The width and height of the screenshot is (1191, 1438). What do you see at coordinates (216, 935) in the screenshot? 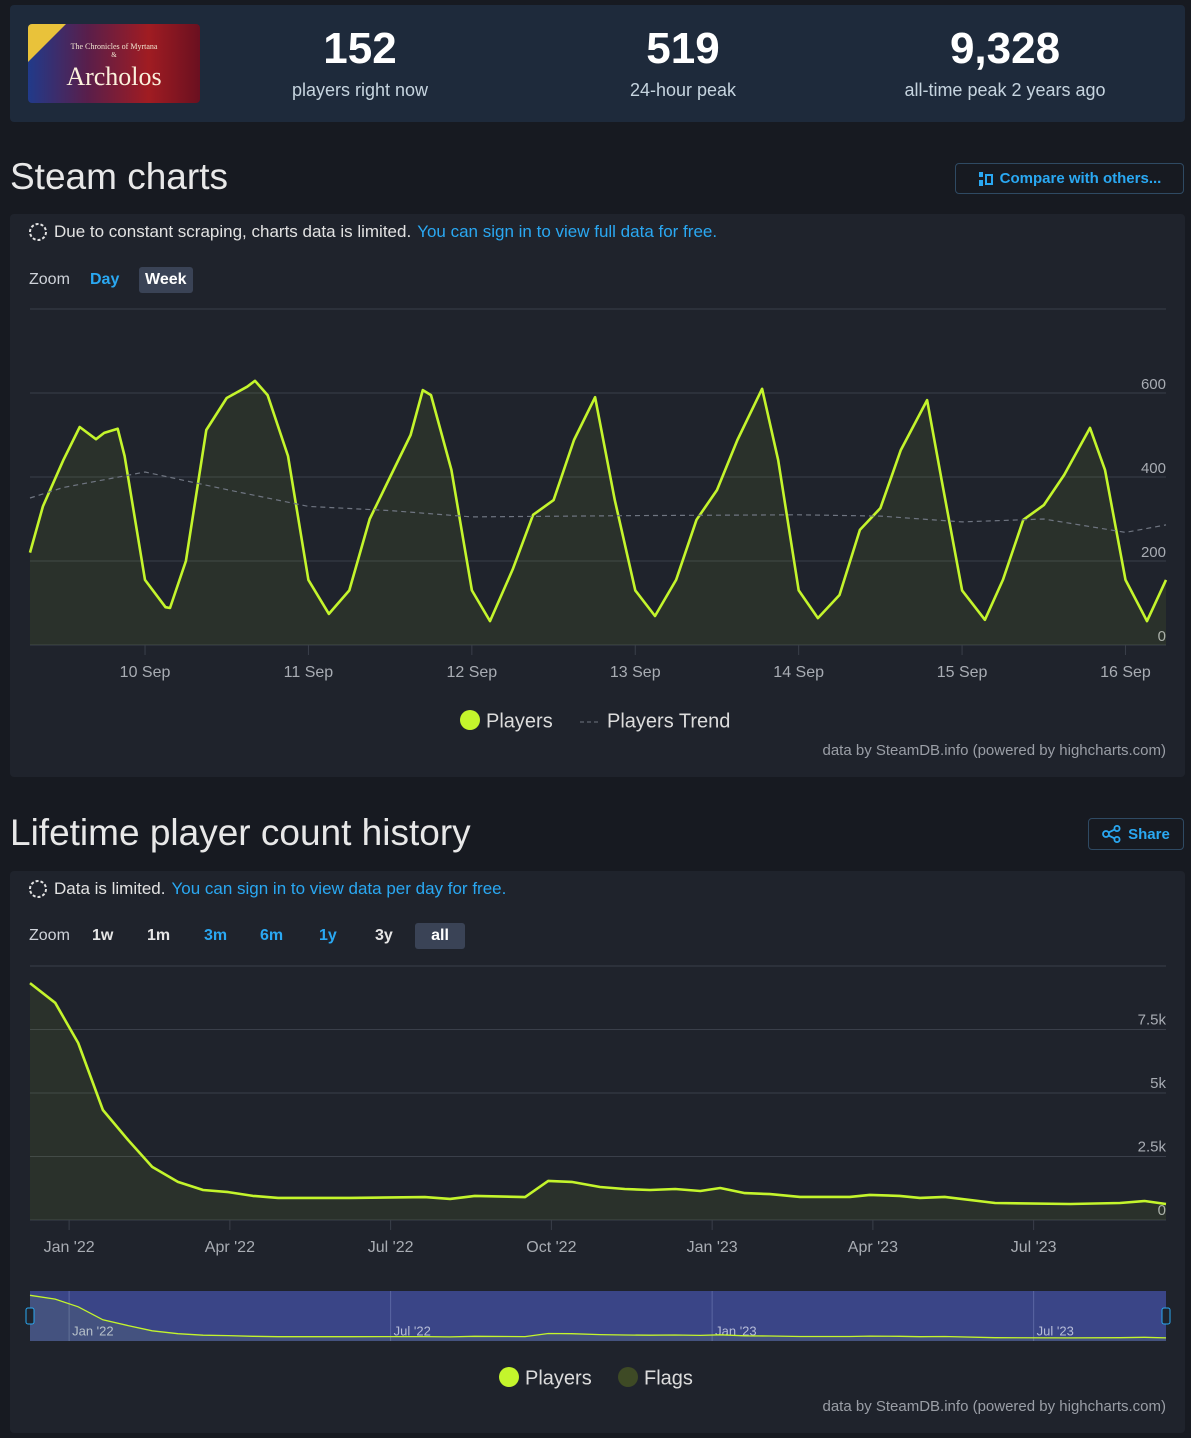
I see `zoom-button: 3m` at bounding box center [216, 935].